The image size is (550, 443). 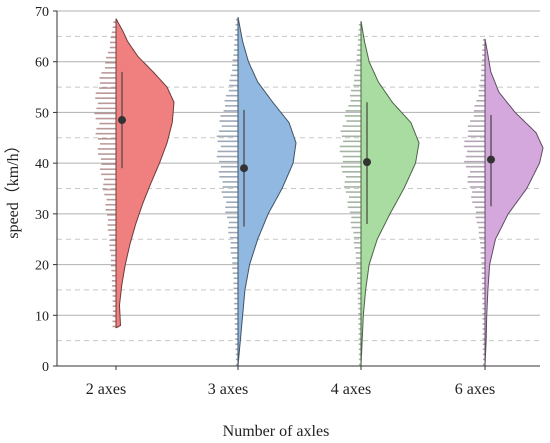 What do you see at coordinates (475, 389) in the screenshot?
I see `x-tick-label: 6 axes` at bounding box center [475, 389].